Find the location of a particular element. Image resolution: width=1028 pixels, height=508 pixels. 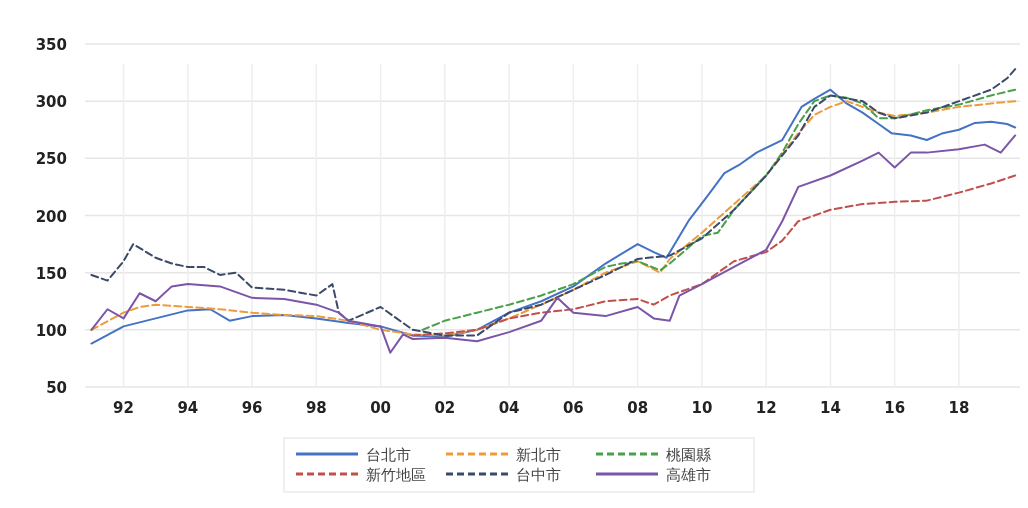

x-tick-label: 92 is located at coordinates (123, 408).